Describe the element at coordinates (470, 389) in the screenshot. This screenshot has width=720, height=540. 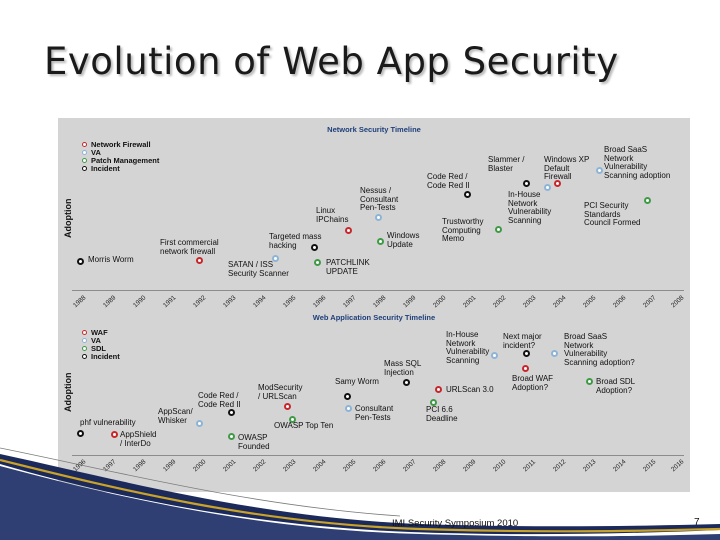
I see `event-urlscan-3: URLScan 3.0` at that location.